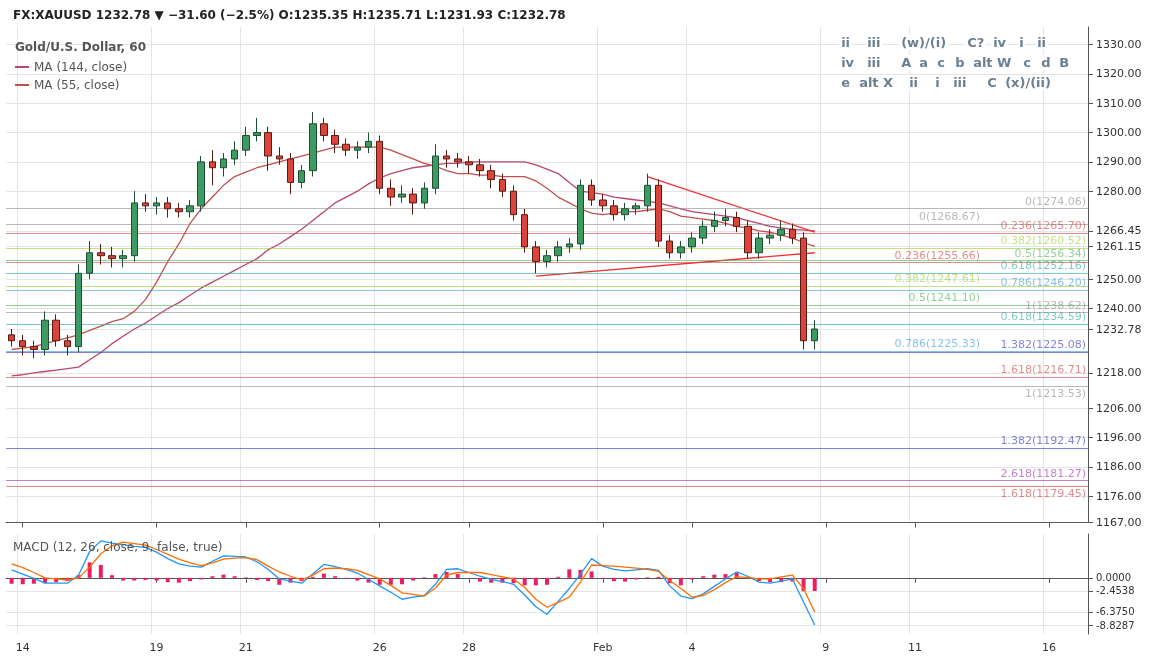 This screenshot has width=1167, height=660. Describe the element at coordinates (1119, 231) in the screenshot. I see `y-tick-label: 1266.45` at that location.